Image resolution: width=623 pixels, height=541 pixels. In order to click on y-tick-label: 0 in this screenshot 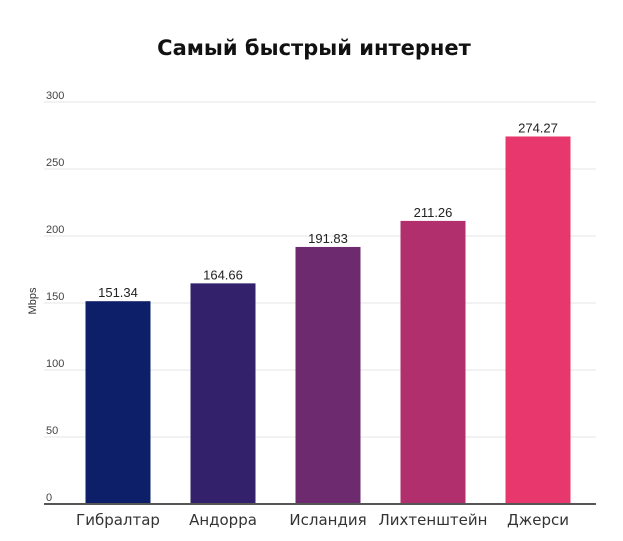, I will do `click(49, 498)`.